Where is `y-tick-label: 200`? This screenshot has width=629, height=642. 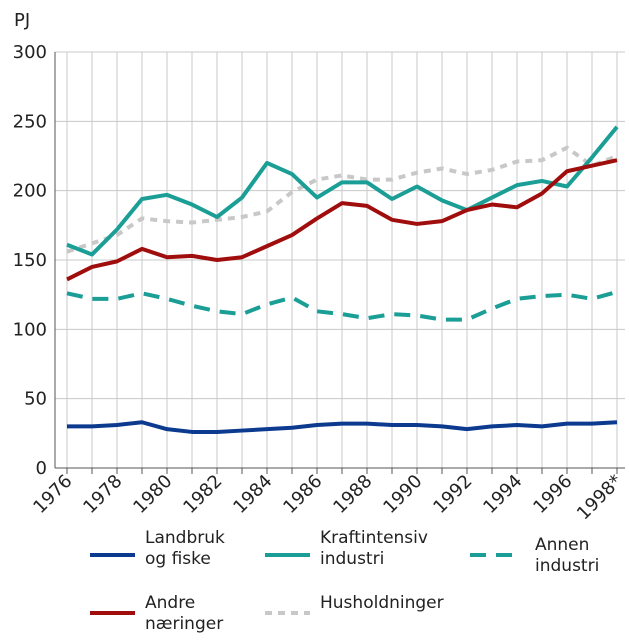
y-tick-label: 200 is located at coordinates (30, 191).